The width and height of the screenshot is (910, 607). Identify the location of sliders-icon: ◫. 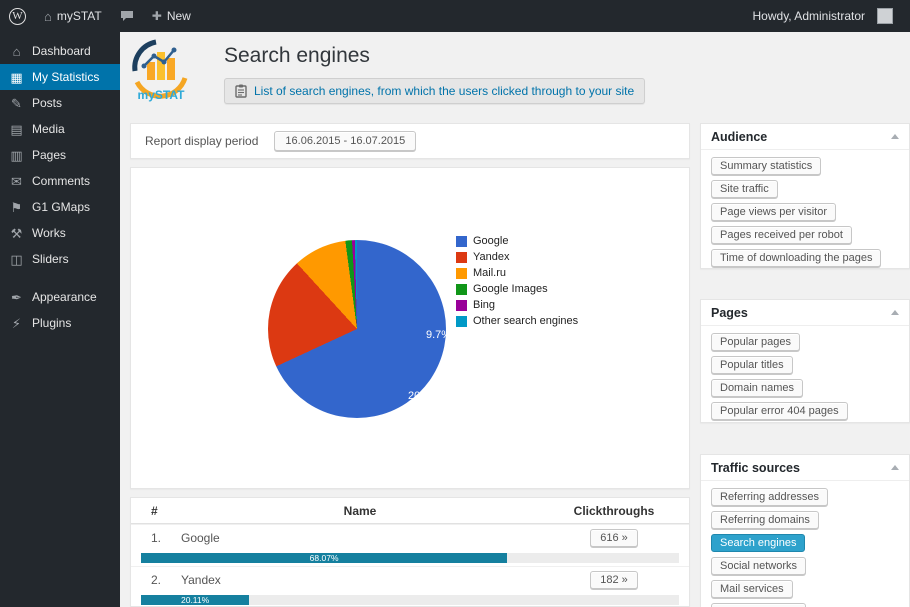
(16, 259).